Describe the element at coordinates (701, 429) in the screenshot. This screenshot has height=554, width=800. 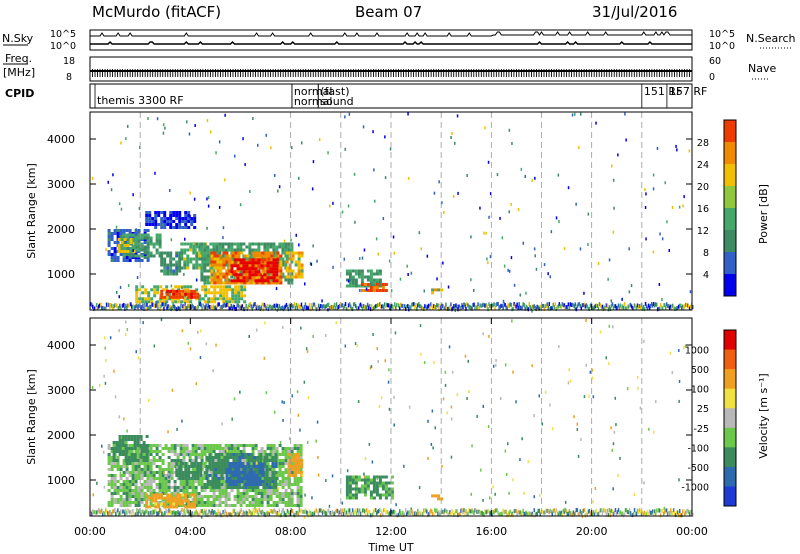
I see `colorbar-tick: -25` at that location.